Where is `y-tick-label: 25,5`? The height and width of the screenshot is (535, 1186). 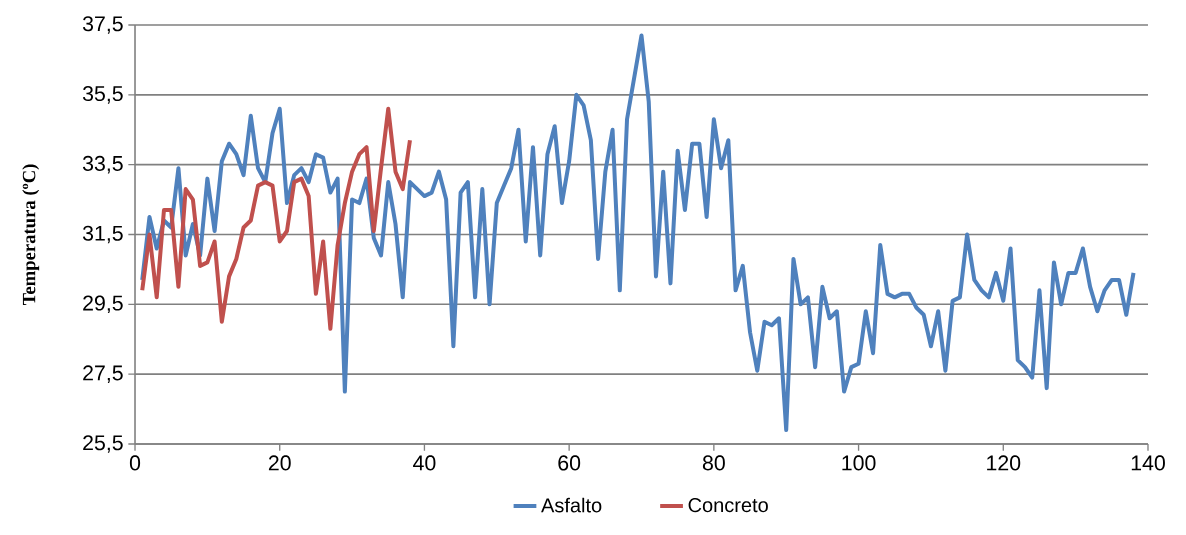
y-tick-label: 25,5 is located at coordinates (103, 444).